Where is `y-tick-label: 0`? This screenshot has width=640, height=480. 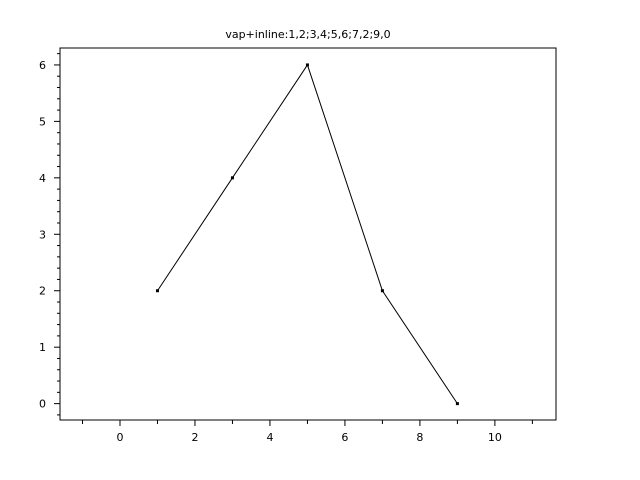 y-tick-label: 0 is located at coordinates (42, 404).